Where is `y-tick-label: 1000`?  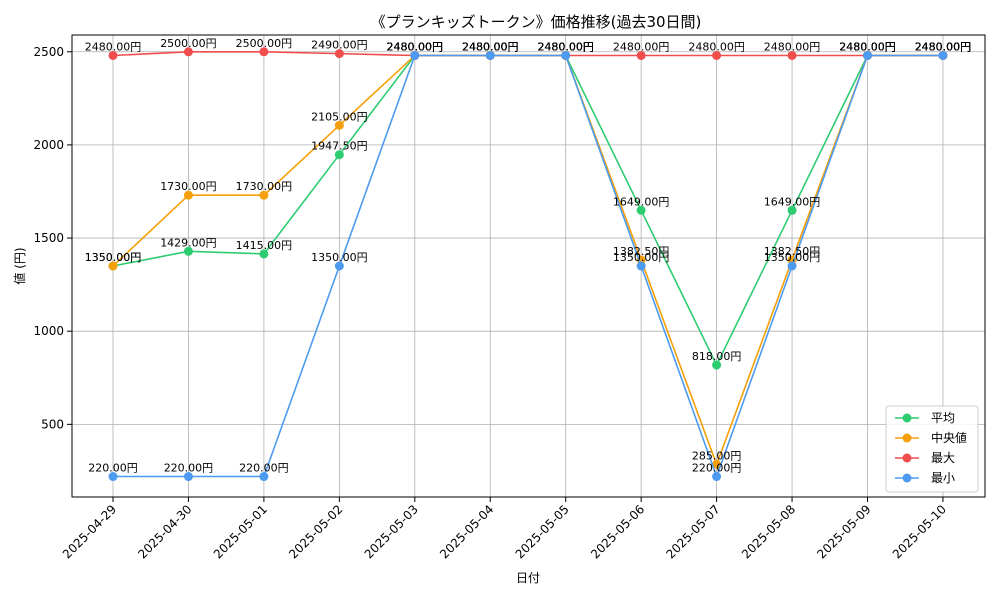 y-tick-label: 1000 is located at coordinates (48, 331).